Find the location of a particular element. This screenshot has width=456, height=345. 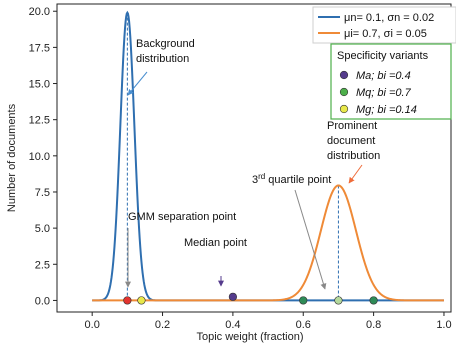

y-tick-label: 2.5 is located at coordinates (42, 265).